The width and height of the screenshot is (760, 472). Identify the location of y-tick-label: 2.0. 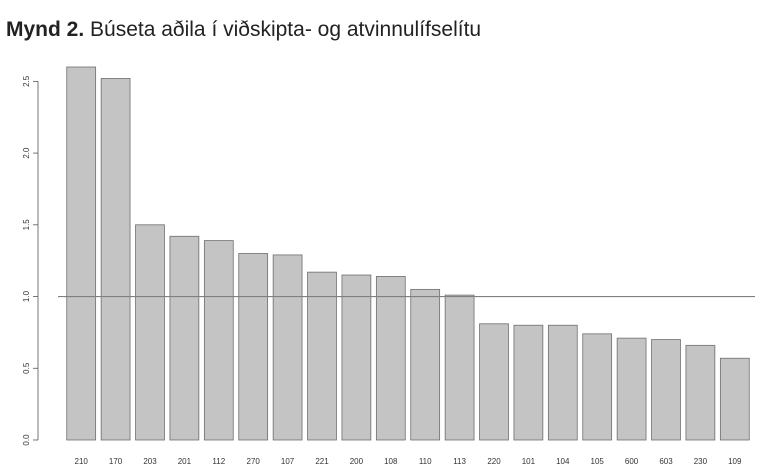
(26, 153).